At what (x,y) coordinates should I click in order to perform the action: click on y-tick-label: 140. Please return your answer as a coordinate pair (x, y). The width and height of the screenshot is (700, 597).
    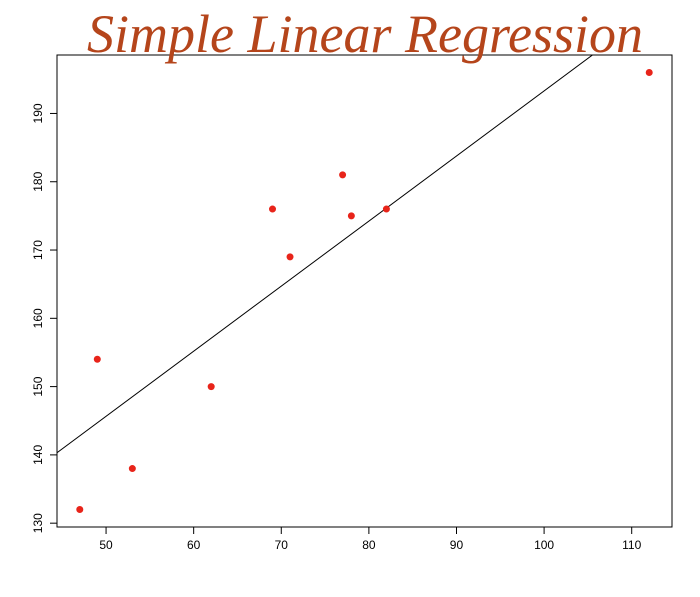
    Looking at the image, I should click on (38, 455).